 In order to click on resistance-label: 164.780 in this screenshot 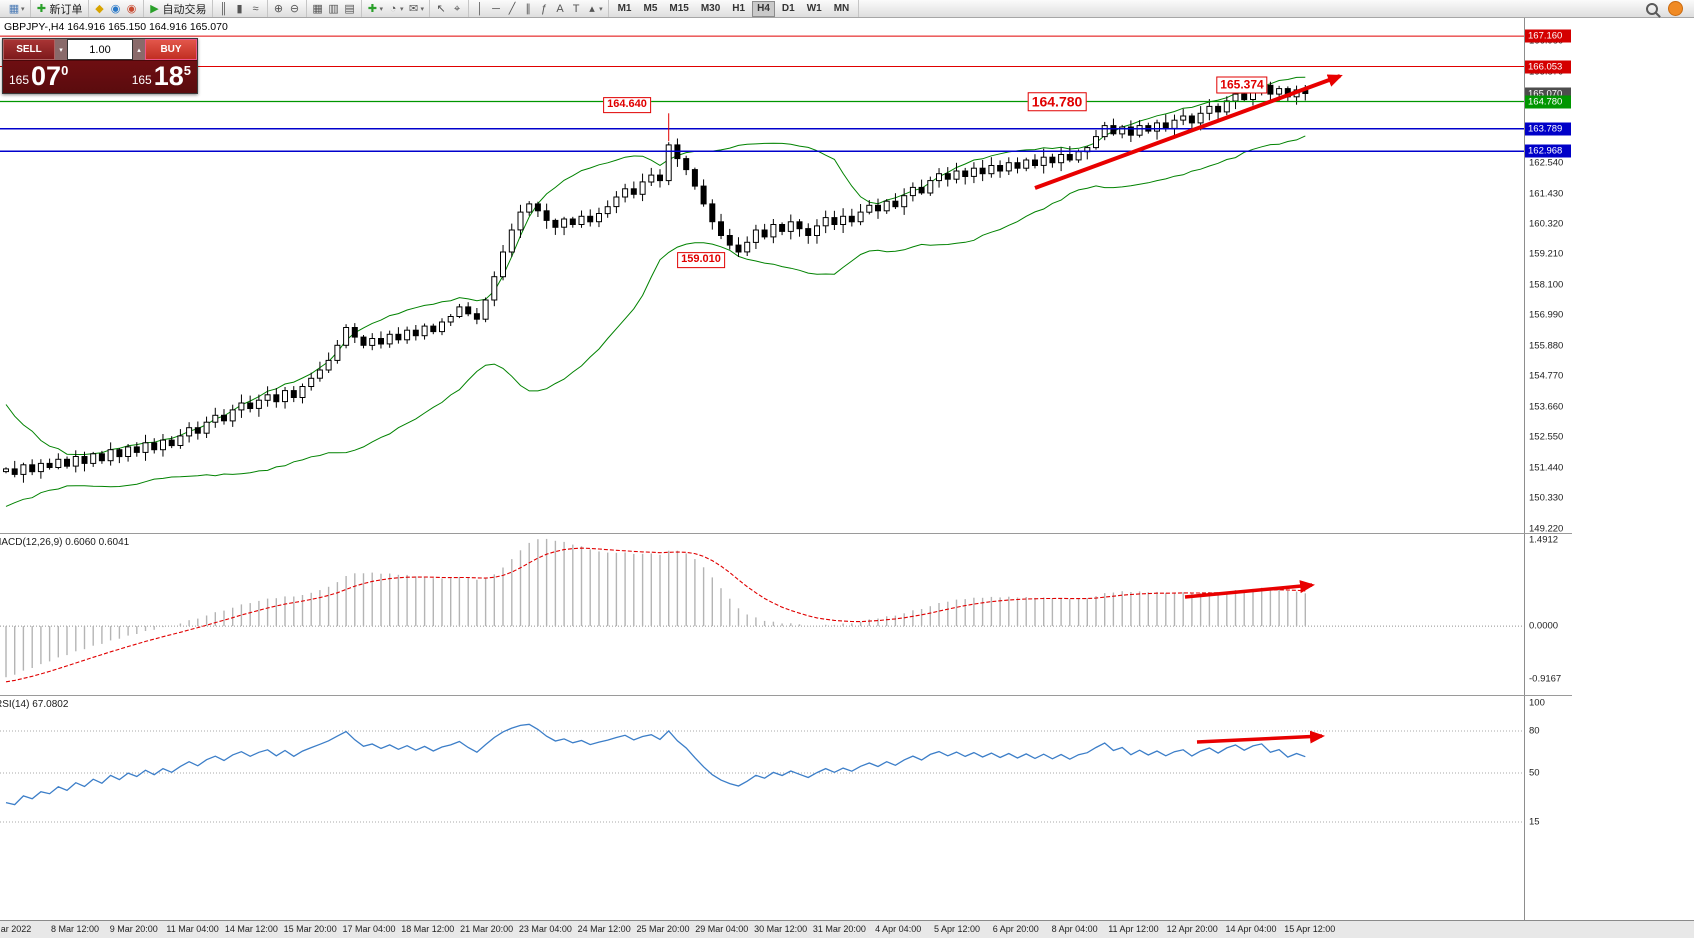, I will do `click(1057, 101)`.